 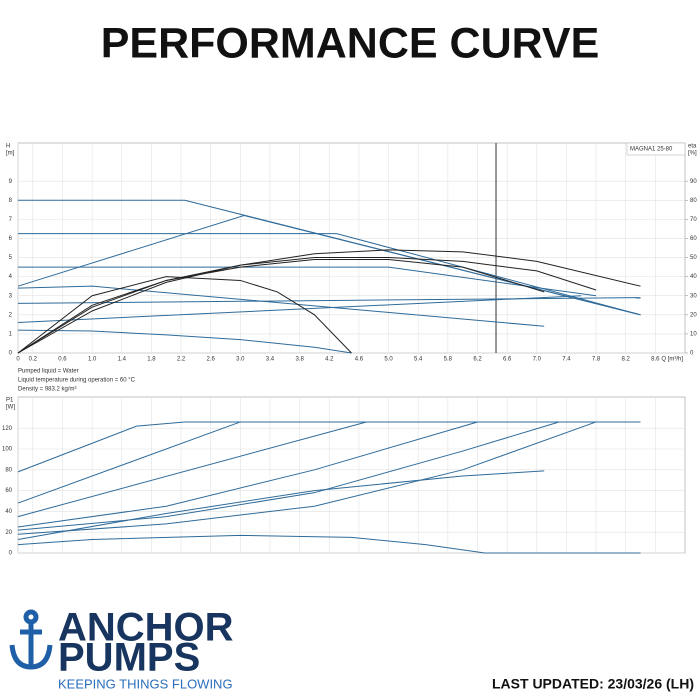 I want to click on y-tick-label: 120, so click(x=7, y=429).